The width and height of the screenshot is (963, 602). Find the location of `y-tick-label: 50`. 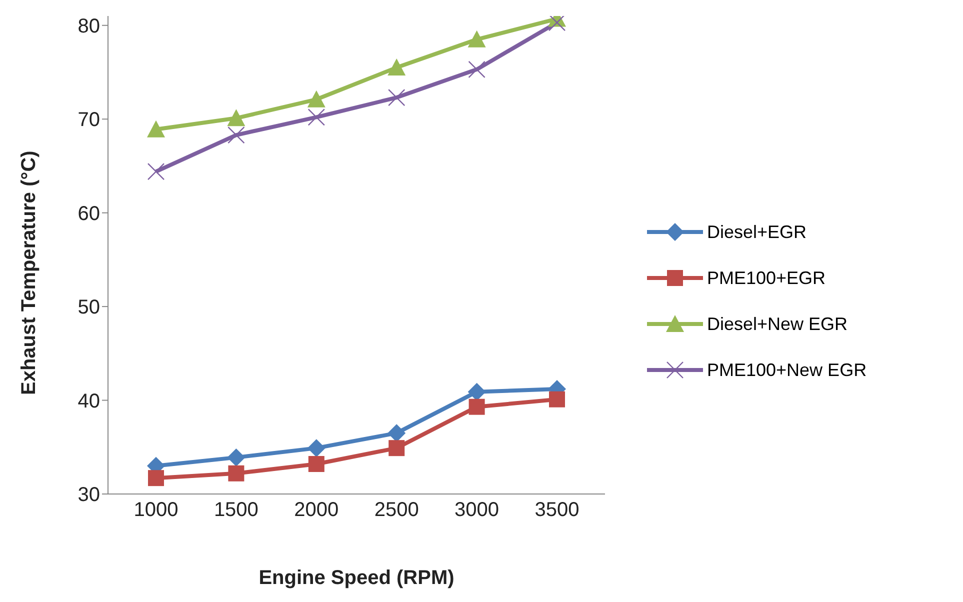

y-tick-label: 50 is located at coordinates (89, 307).